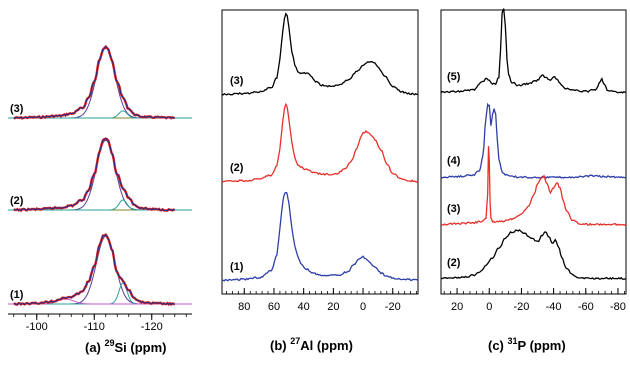 The height and width of the screenshot is (376, 630). Describe the element at coordinates (498, 345) in the screenshot. I see `panel-letter: (c)` at that location.